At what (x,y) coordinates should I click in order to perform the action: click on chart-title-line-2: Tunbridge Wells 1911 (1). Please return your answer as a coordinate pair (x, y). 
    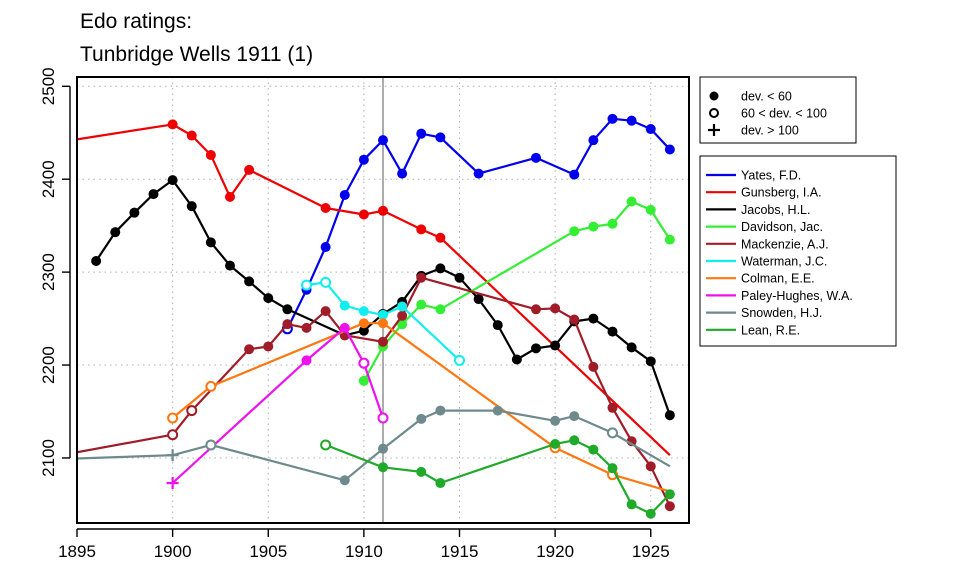
    Looking at the image, I should click on (196, 54).